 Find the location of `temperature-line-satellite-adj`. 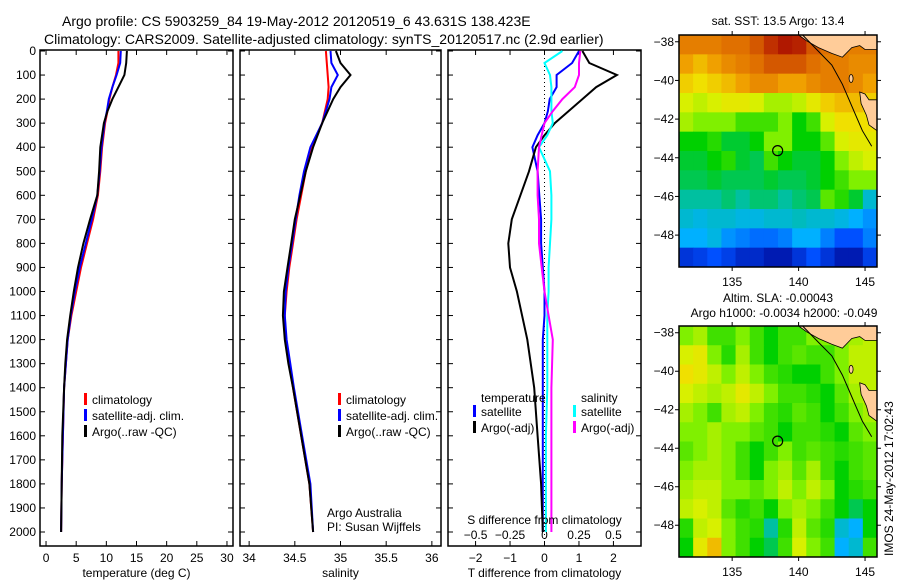

temperature-line-satellite-adj is located at coordinates (91, 291).